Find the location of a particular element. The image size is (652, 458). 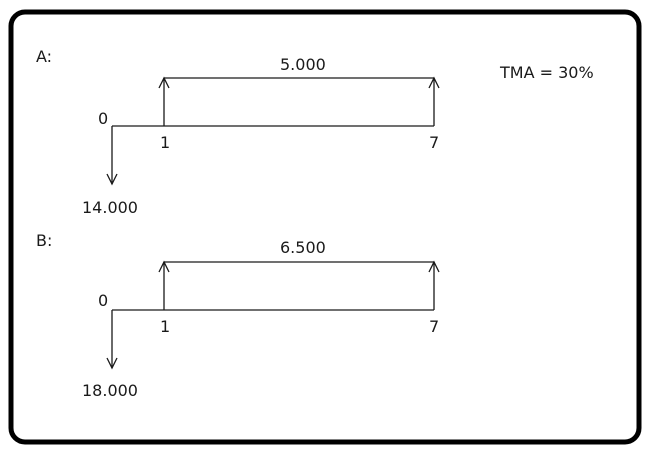

diagram-b-label: B: is located at coordinates (44, 240).